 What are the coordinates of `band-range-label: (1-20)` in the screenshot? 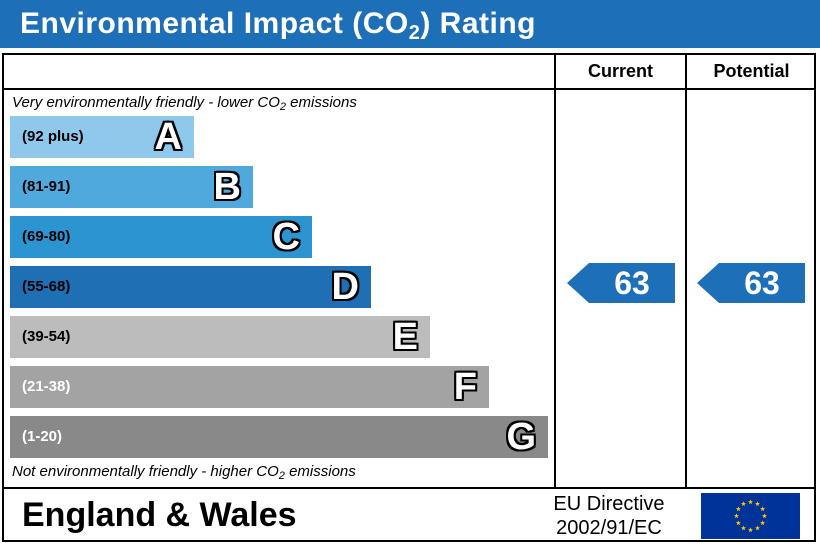 It's located at (42, 436).